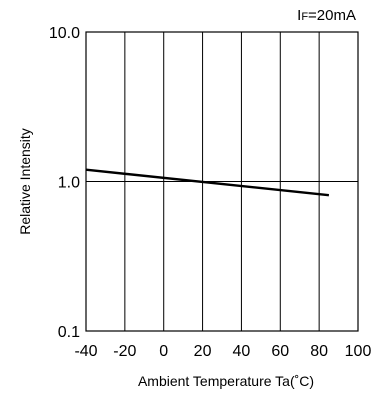 The image size is (387, 397). I want to click on x-tick-label-4: 40, so click(242, 351).